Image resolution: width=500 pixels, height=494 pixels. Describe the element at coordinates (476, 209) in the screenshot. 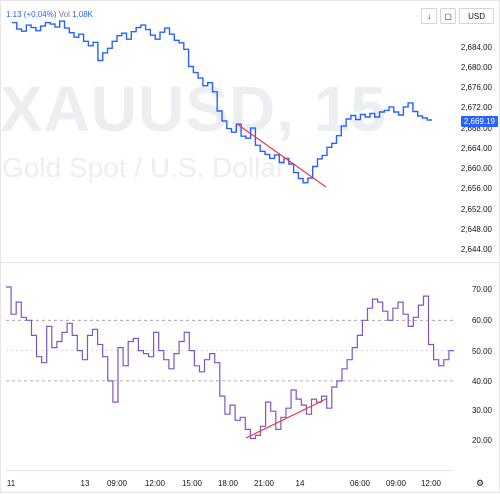

I see `price-tick: 2,652.00` at that location.